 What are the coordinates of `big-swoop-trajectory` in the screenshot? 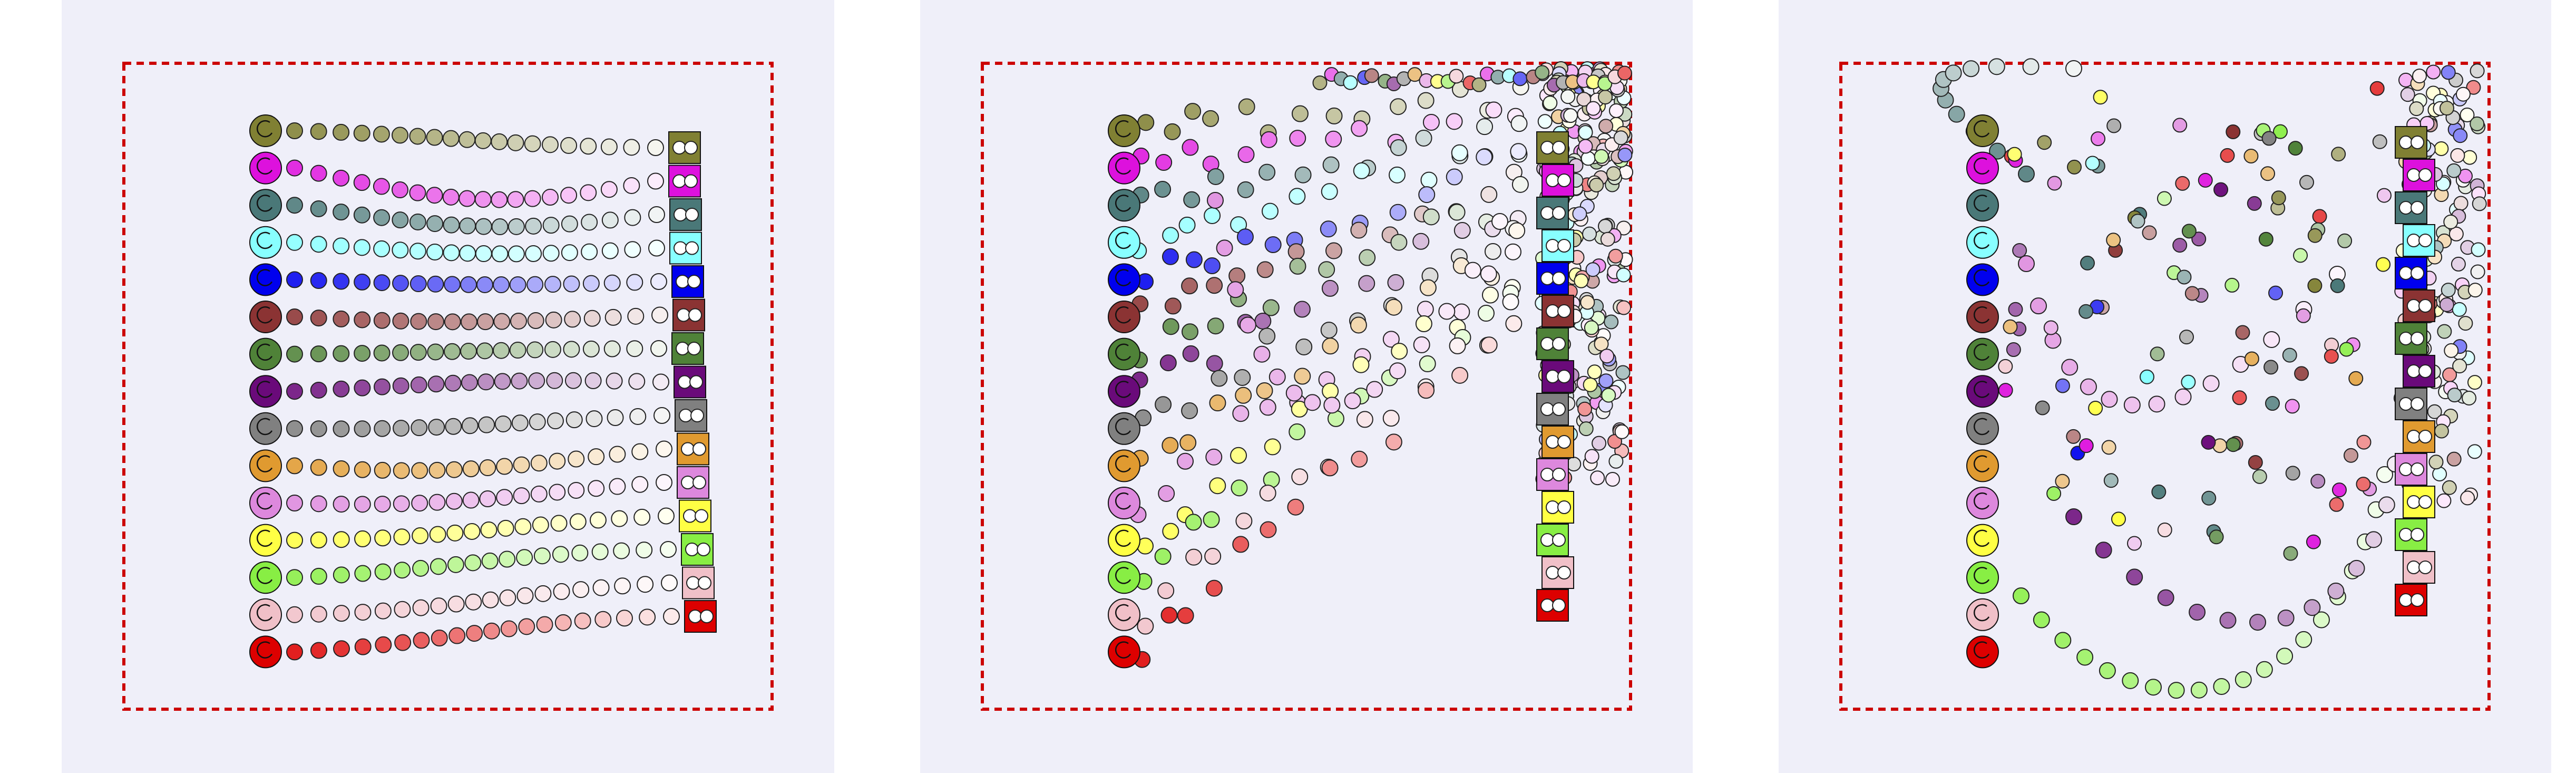 It's located at (2203, 582).